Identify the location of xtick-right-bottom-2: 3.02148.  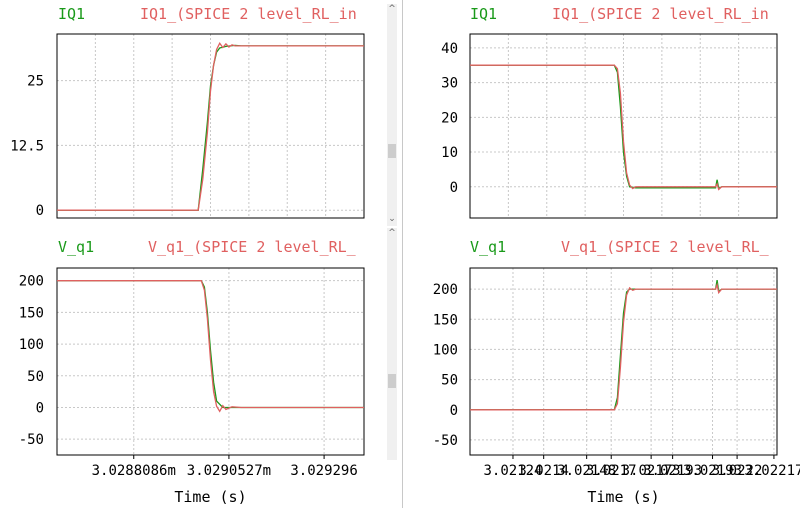
(586, 471).